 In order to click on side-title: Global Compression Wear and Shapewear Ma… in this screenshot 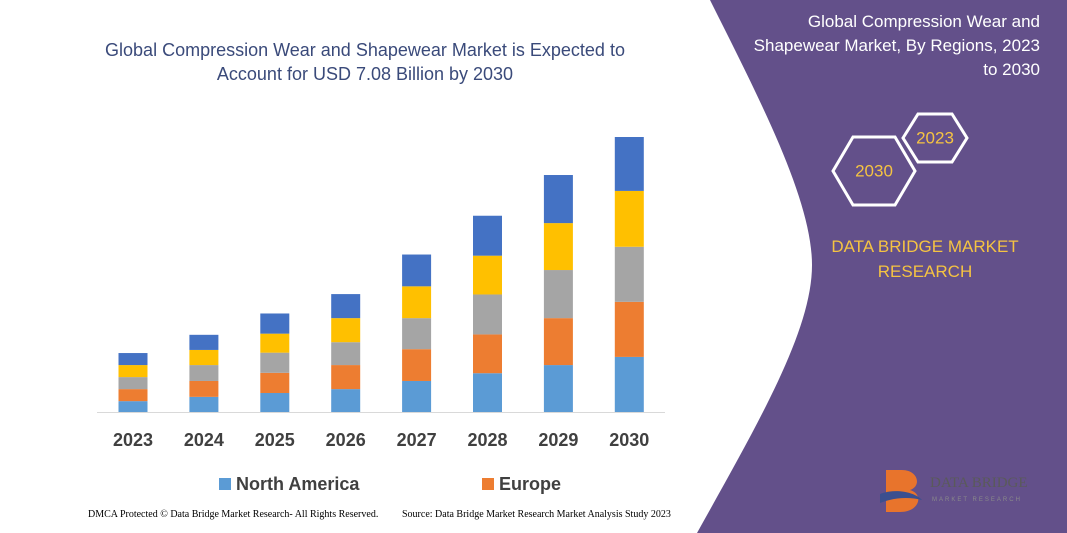, I will do `click(896, 45)`.